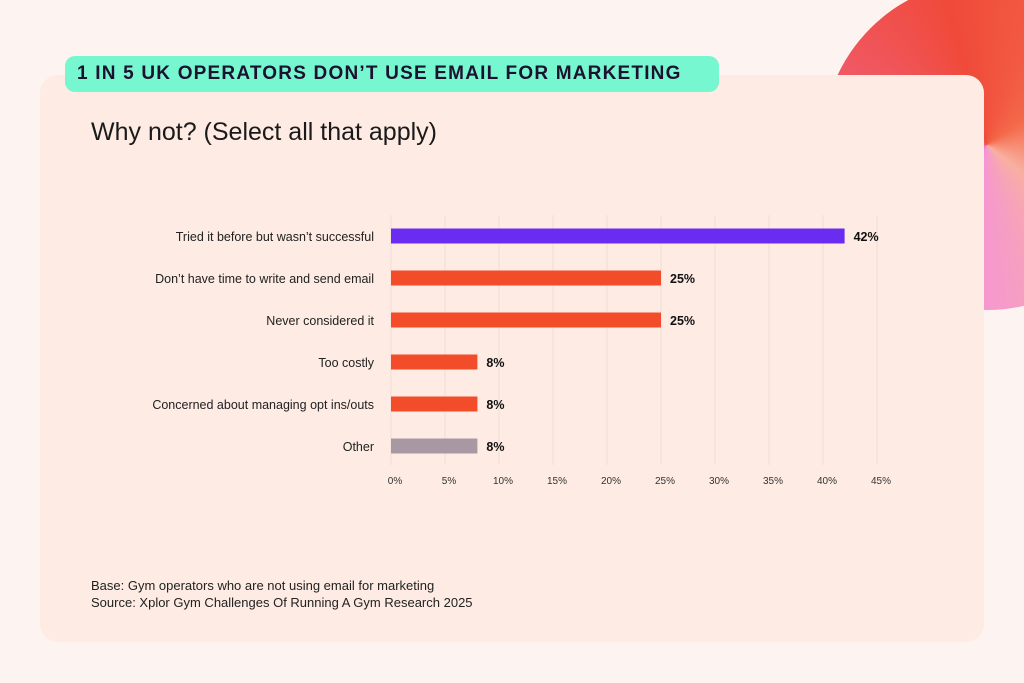  Describe the element at coordinates (665, 481) in the screenshot. I see `x-tick-label: 25%` at that location.